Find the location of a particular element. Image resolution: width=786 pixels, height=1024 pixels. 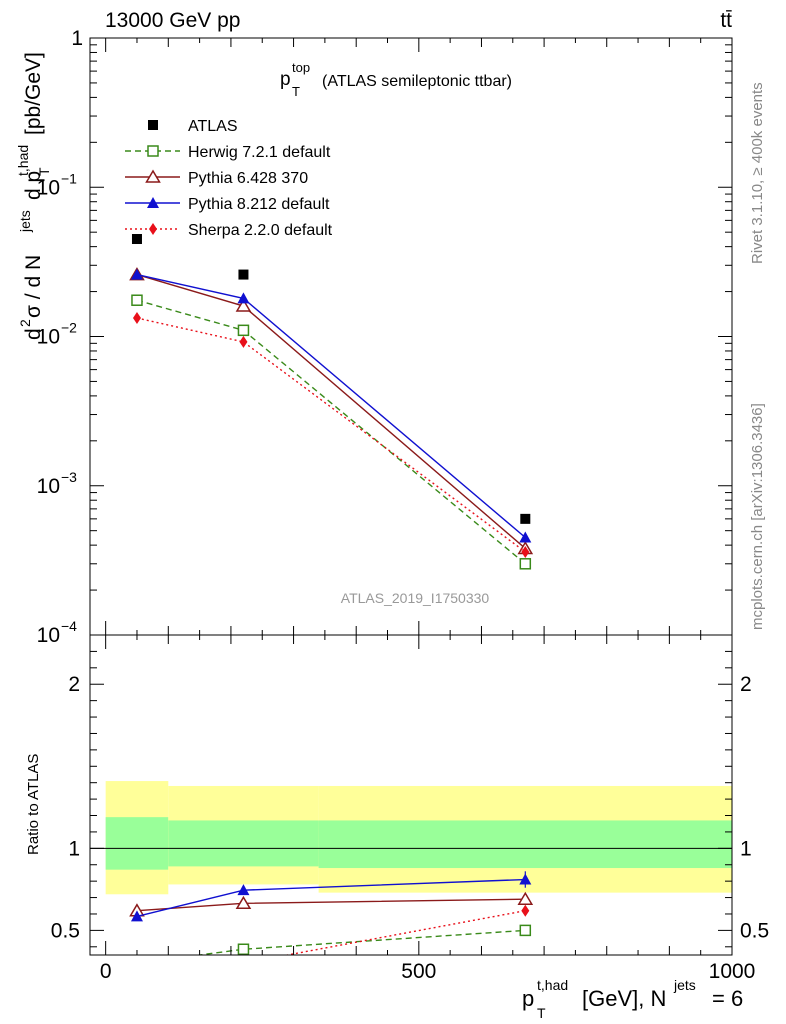

title-rest: (ATLAS semileptonic ttbar) is located at coordinates (417, 81).